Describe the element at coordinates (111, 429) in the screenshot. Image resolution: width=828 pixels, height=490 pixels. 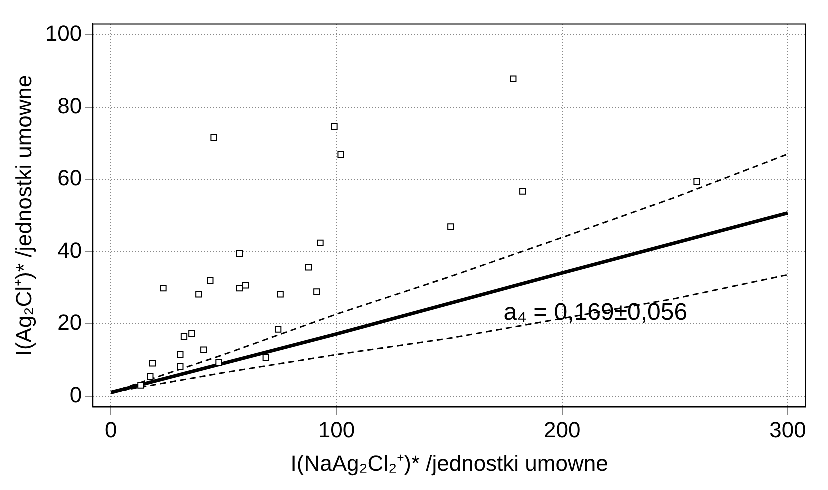
I see `x-tick-label: 0` at that location.